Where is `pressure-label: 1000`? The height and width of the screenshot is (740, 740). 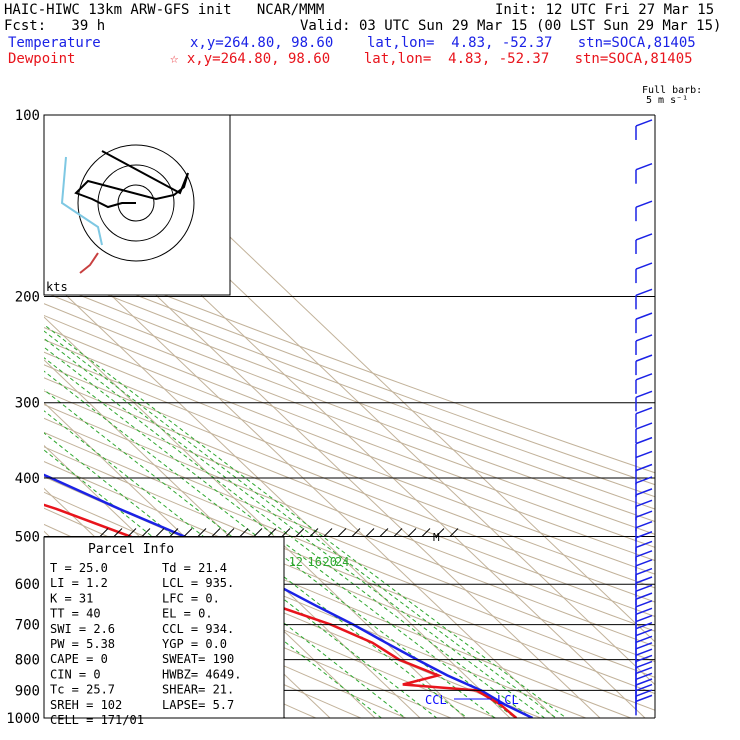
pressure-label: 1000 is located at coordinates (23, 719).